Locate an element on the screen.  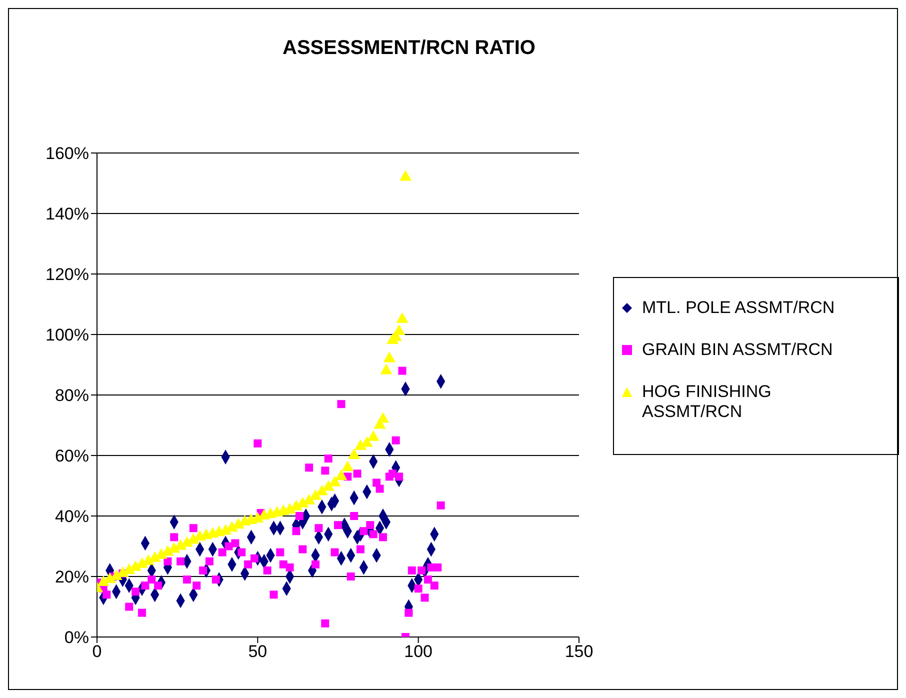
legend-label: HOG FINISHING ASSMT/RCN is located at coordinates (707, 402).